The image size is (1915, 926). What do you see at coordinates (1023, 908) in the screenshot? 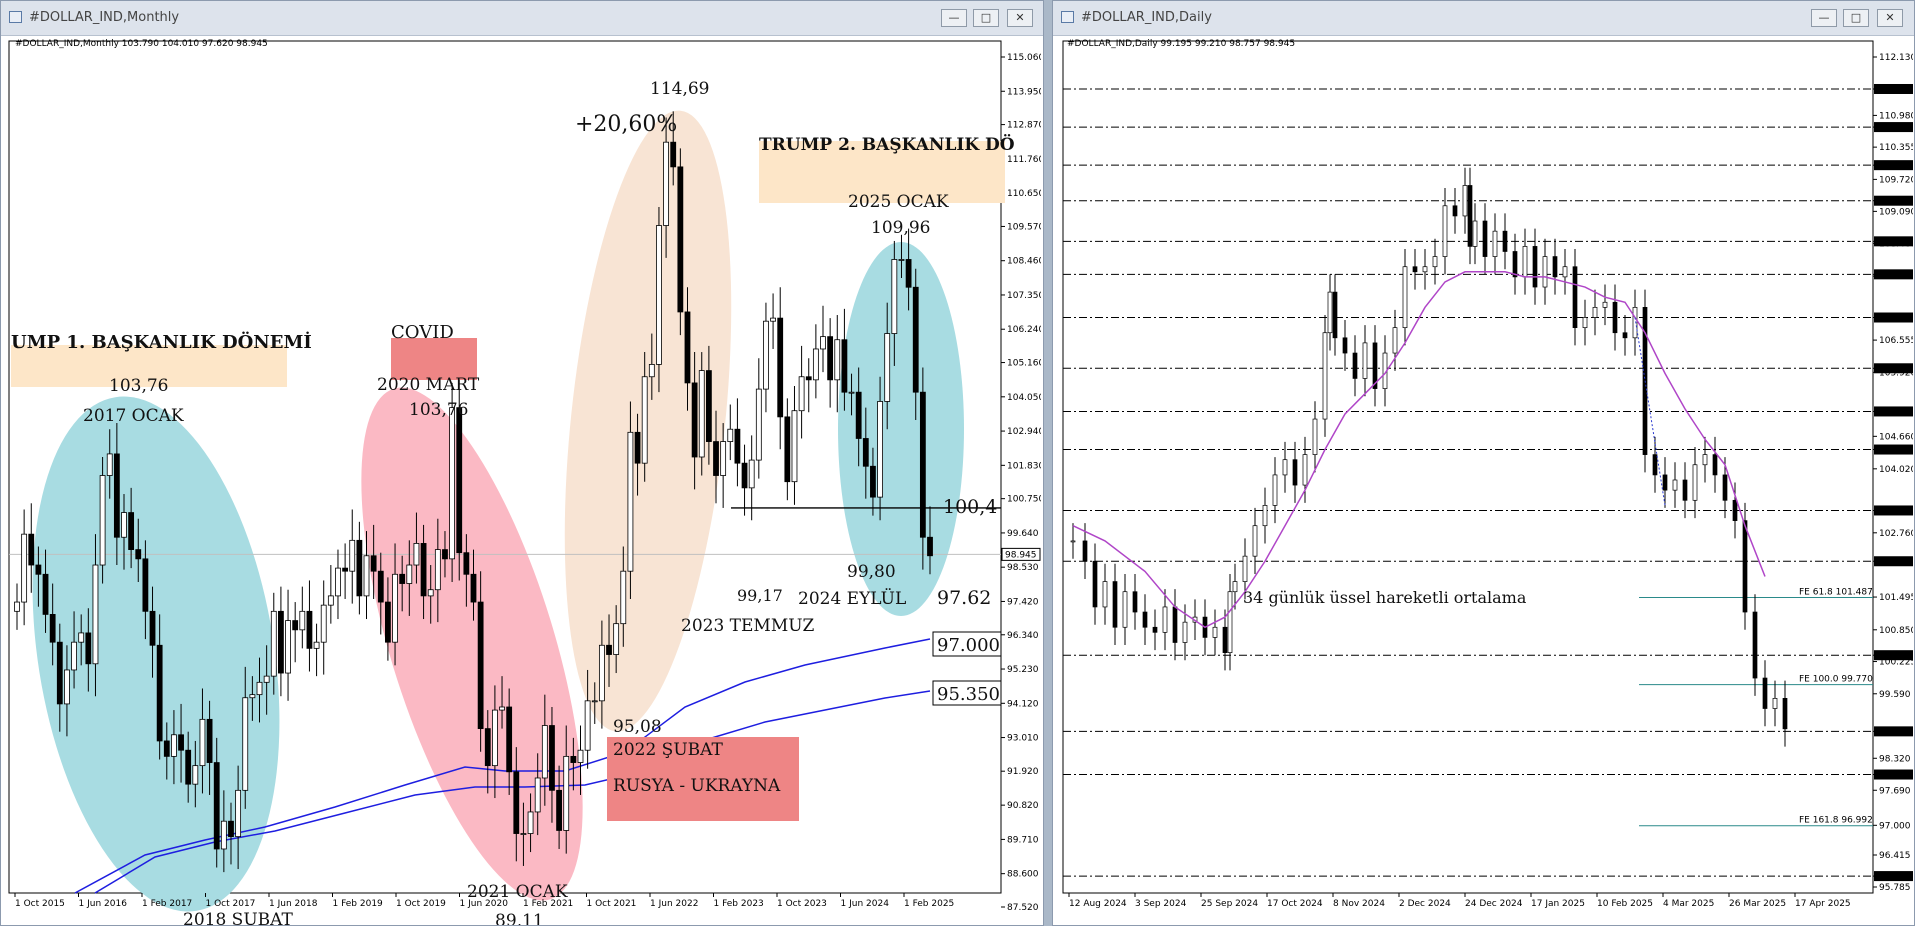
I see `y-tick-label: 87.520` at bounding box center [1023, 908].